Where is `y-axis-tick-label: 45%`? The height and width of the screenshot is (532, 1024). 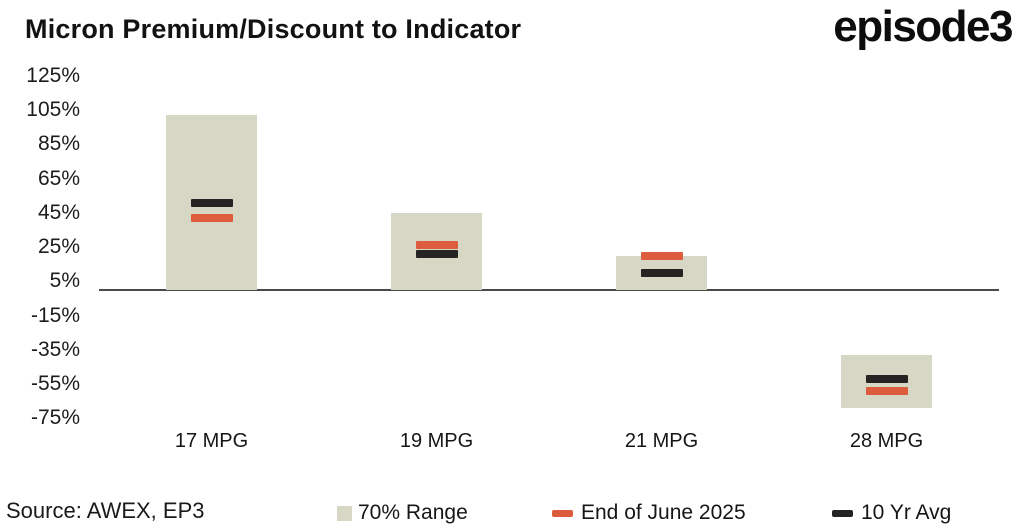 y-axis-tick-label: 45% is located at coordinates (58, 212).